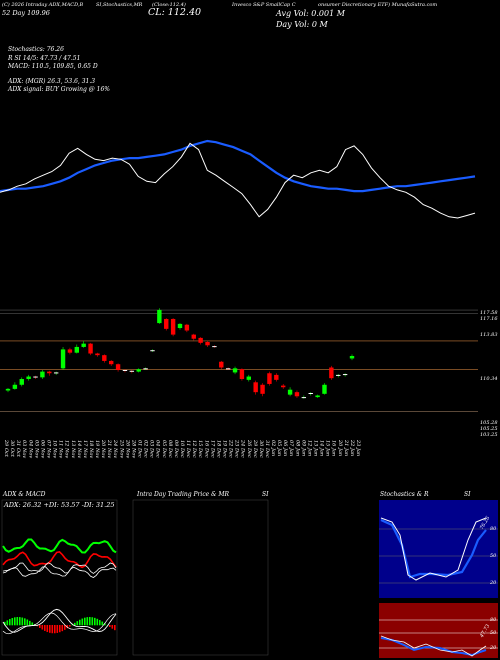 Image resolution: width=500 pixels, height=660 pixels. What do you see at coordinates (489, 319) in the screenshot?
I see `price-tick-2: 117.16` at bounding box center [489, 319].